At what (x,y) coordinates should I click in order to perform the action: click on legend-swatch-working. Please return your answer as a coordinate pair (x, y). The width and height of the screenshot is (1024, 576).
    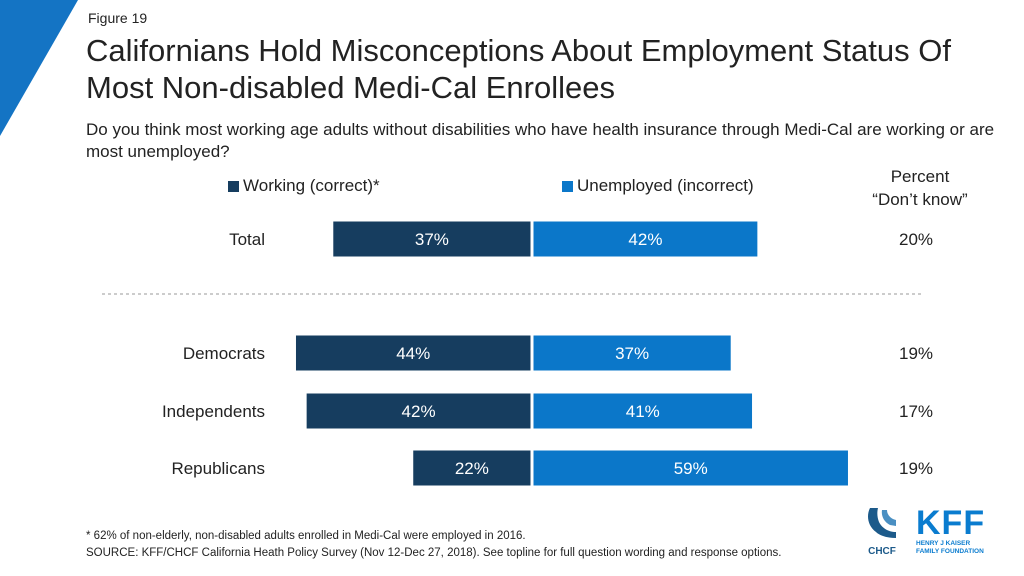
    Looking at the image, I should click on (233, 186).